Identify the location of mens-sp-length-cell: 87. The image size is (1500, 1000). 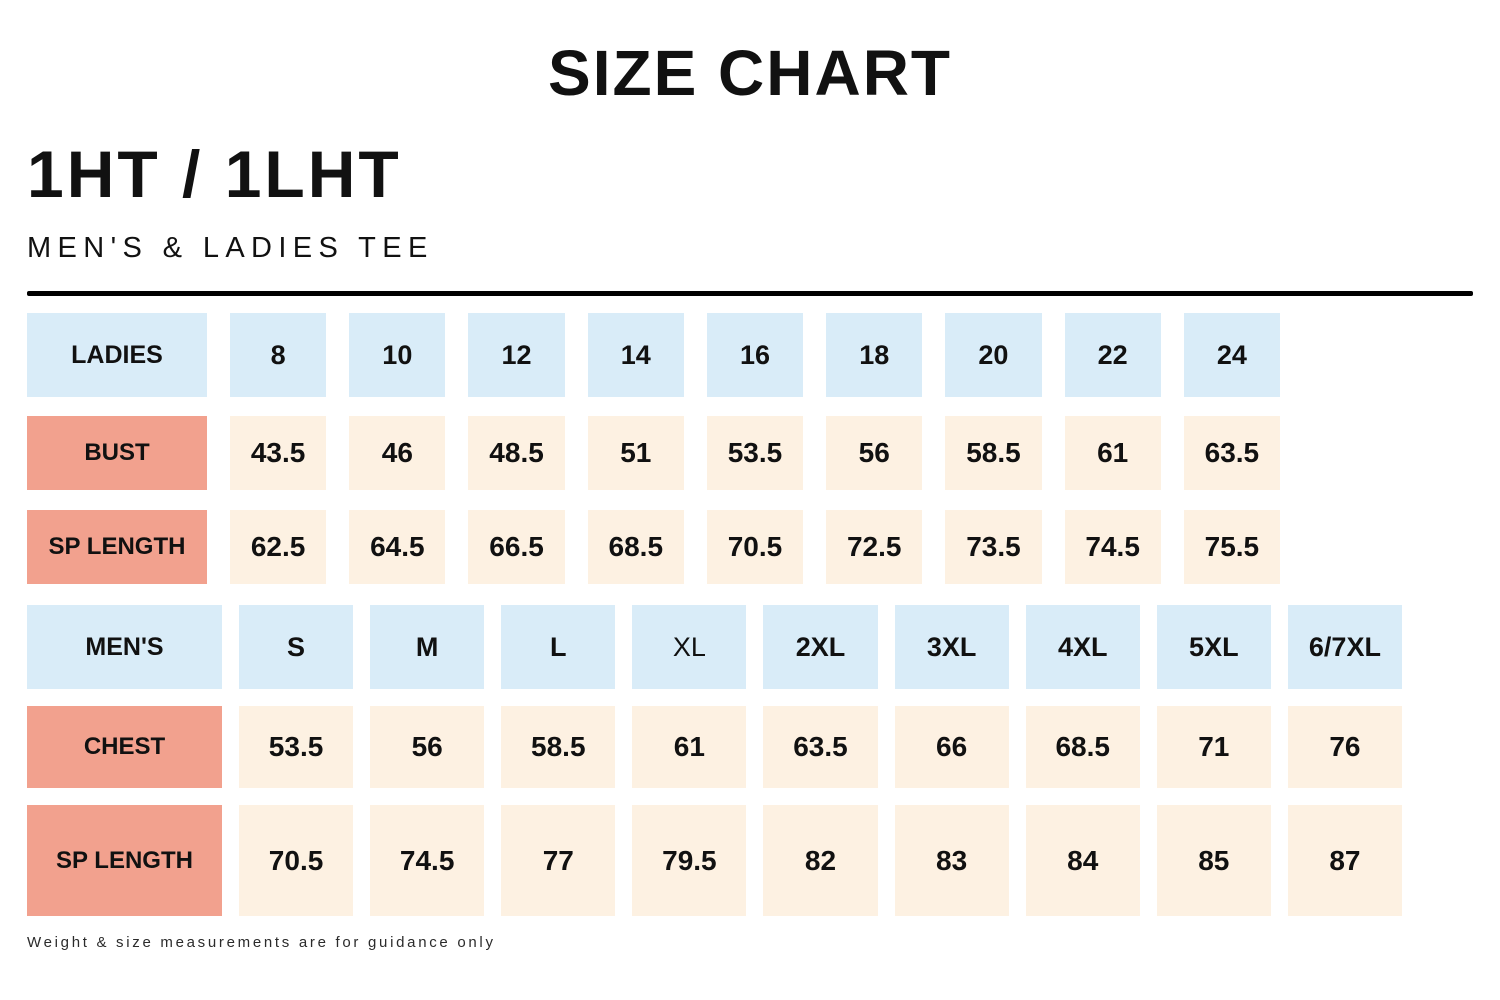
(1344, 860).